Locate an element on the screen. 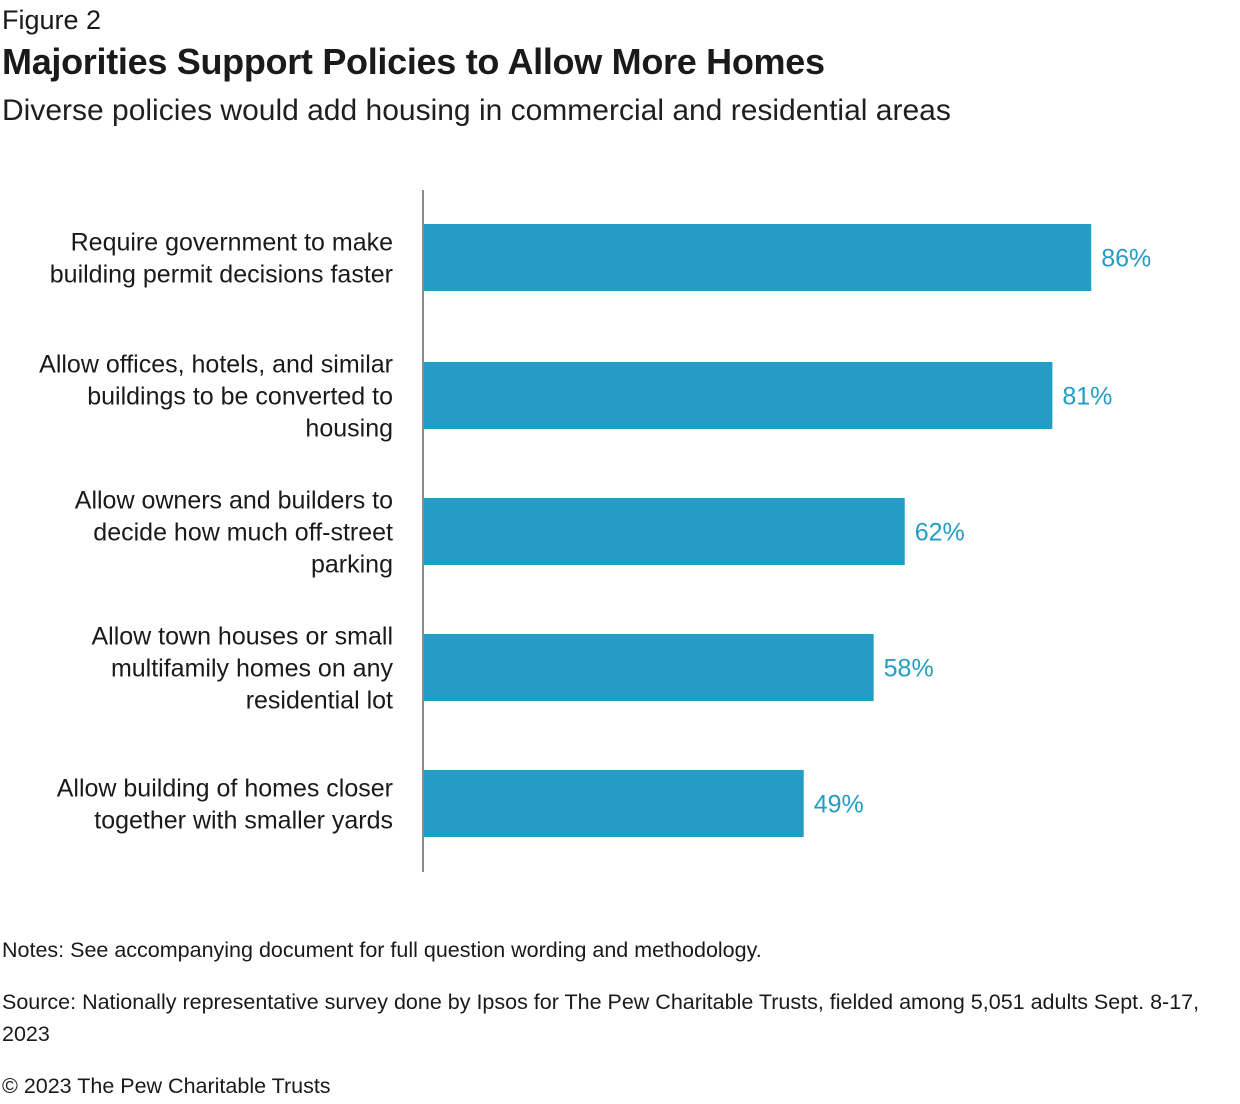 Image resolution: width=1240 pixels, height=1104 pixels. data-label-3: 62% is located at coordinates (940, 533).